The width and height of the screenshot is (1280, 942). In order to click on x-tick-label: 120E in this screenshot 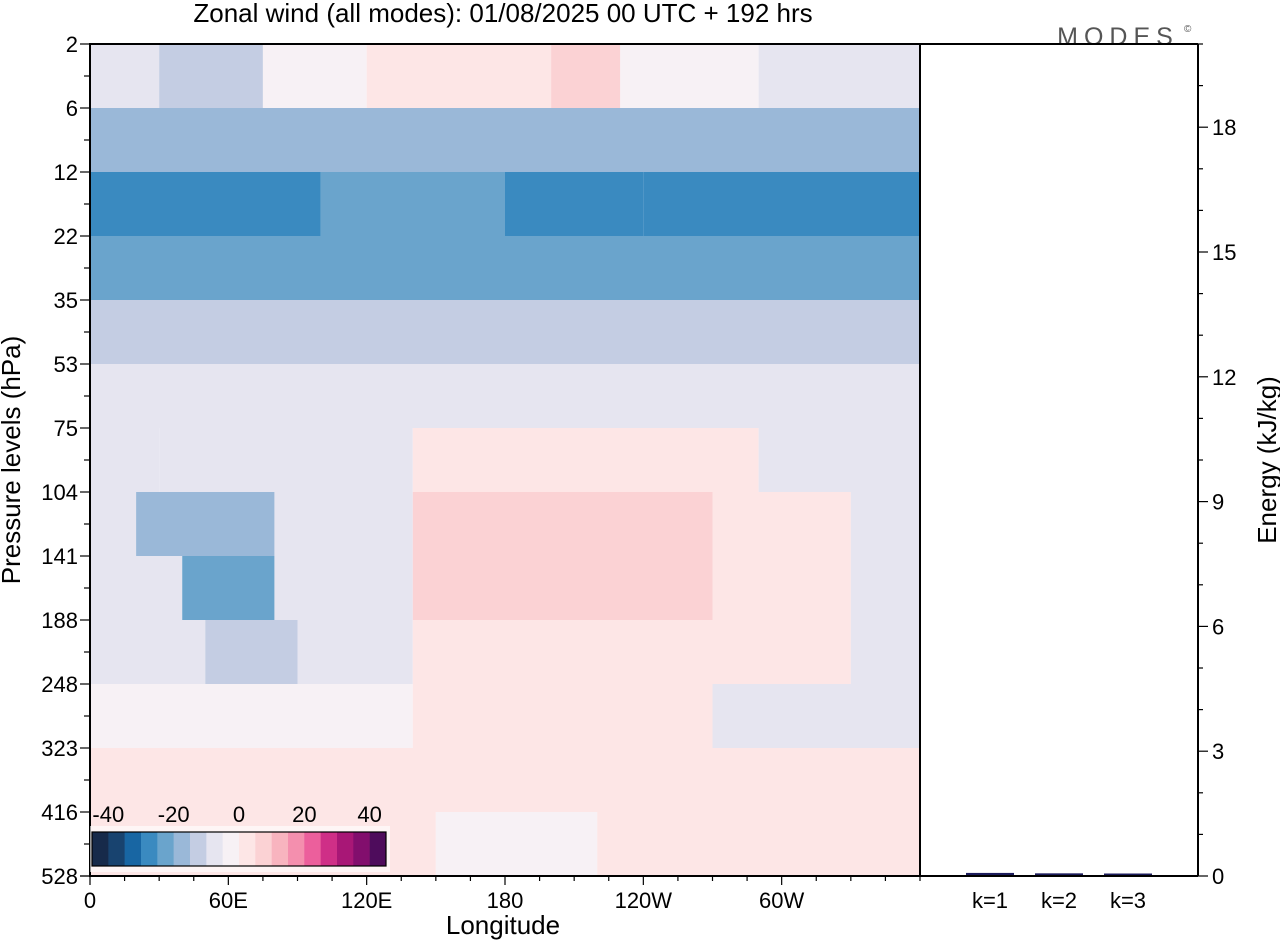, I will do `click(366, 900)`.